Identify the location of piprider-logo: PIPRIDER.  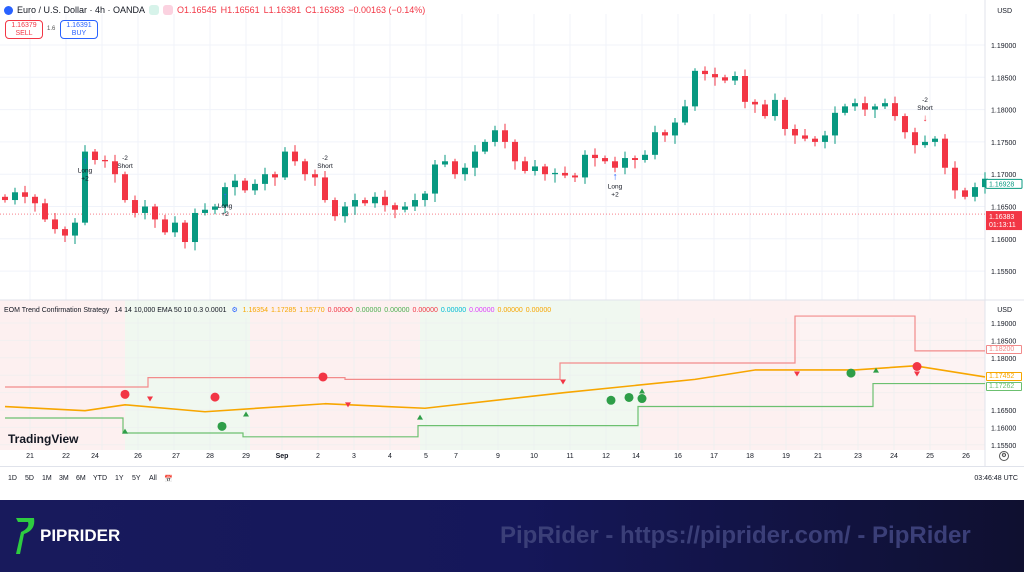
(80, 535).